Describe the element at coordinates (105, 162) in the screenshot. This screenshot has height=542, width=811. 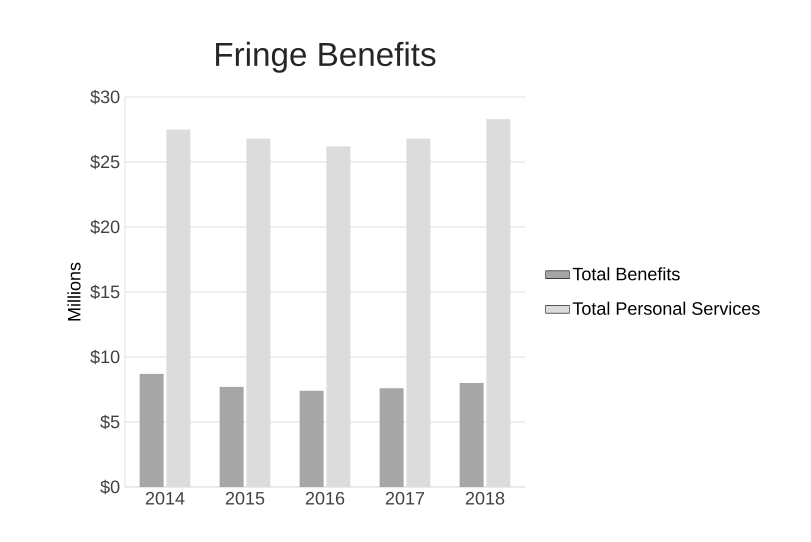
I see `y-tick-label: $25` at that location.